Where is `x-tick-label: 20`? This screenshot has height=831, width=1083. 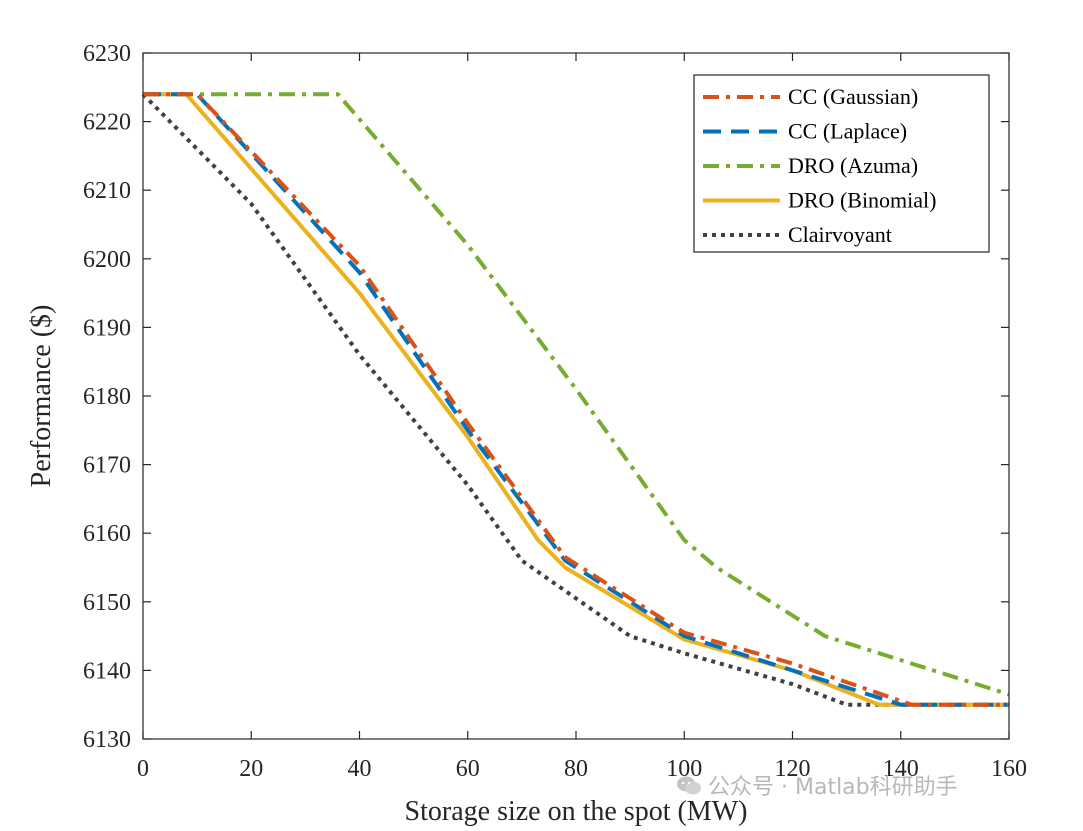 x-tick-label: 20 is located at coordinates (251, 769).